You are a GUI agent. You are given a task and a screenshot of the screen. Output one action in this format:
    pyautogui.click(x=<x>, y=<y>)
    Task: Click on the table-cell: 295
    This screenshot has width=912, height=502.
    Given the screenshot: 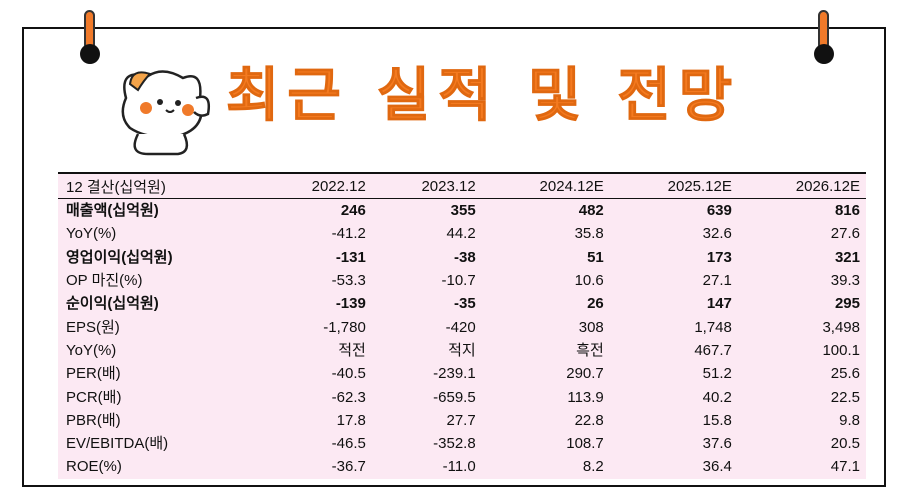 What is the action you would take?
    pyautogui.click(x=847, y=304)
    